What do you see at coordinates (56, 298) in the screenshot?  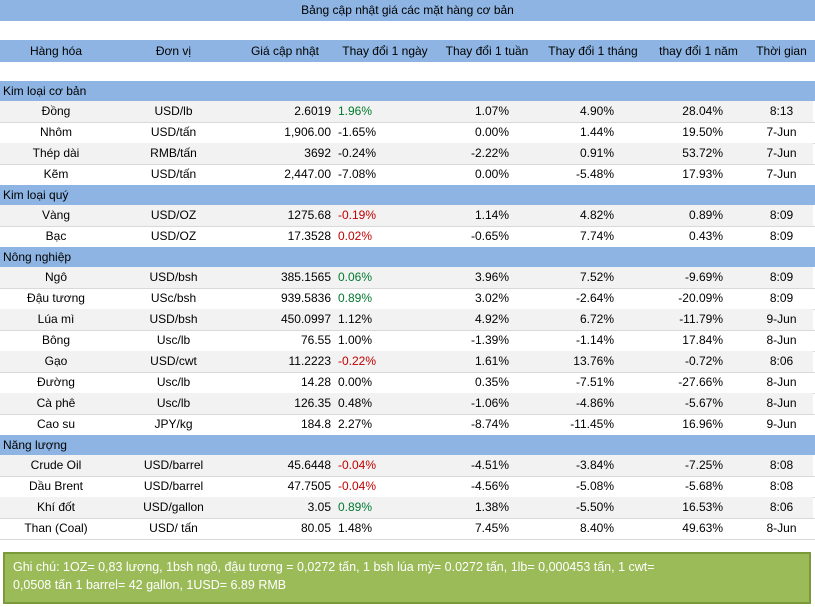 I see `commodity-name: Đậu tương` at bounding box center [56, 298].